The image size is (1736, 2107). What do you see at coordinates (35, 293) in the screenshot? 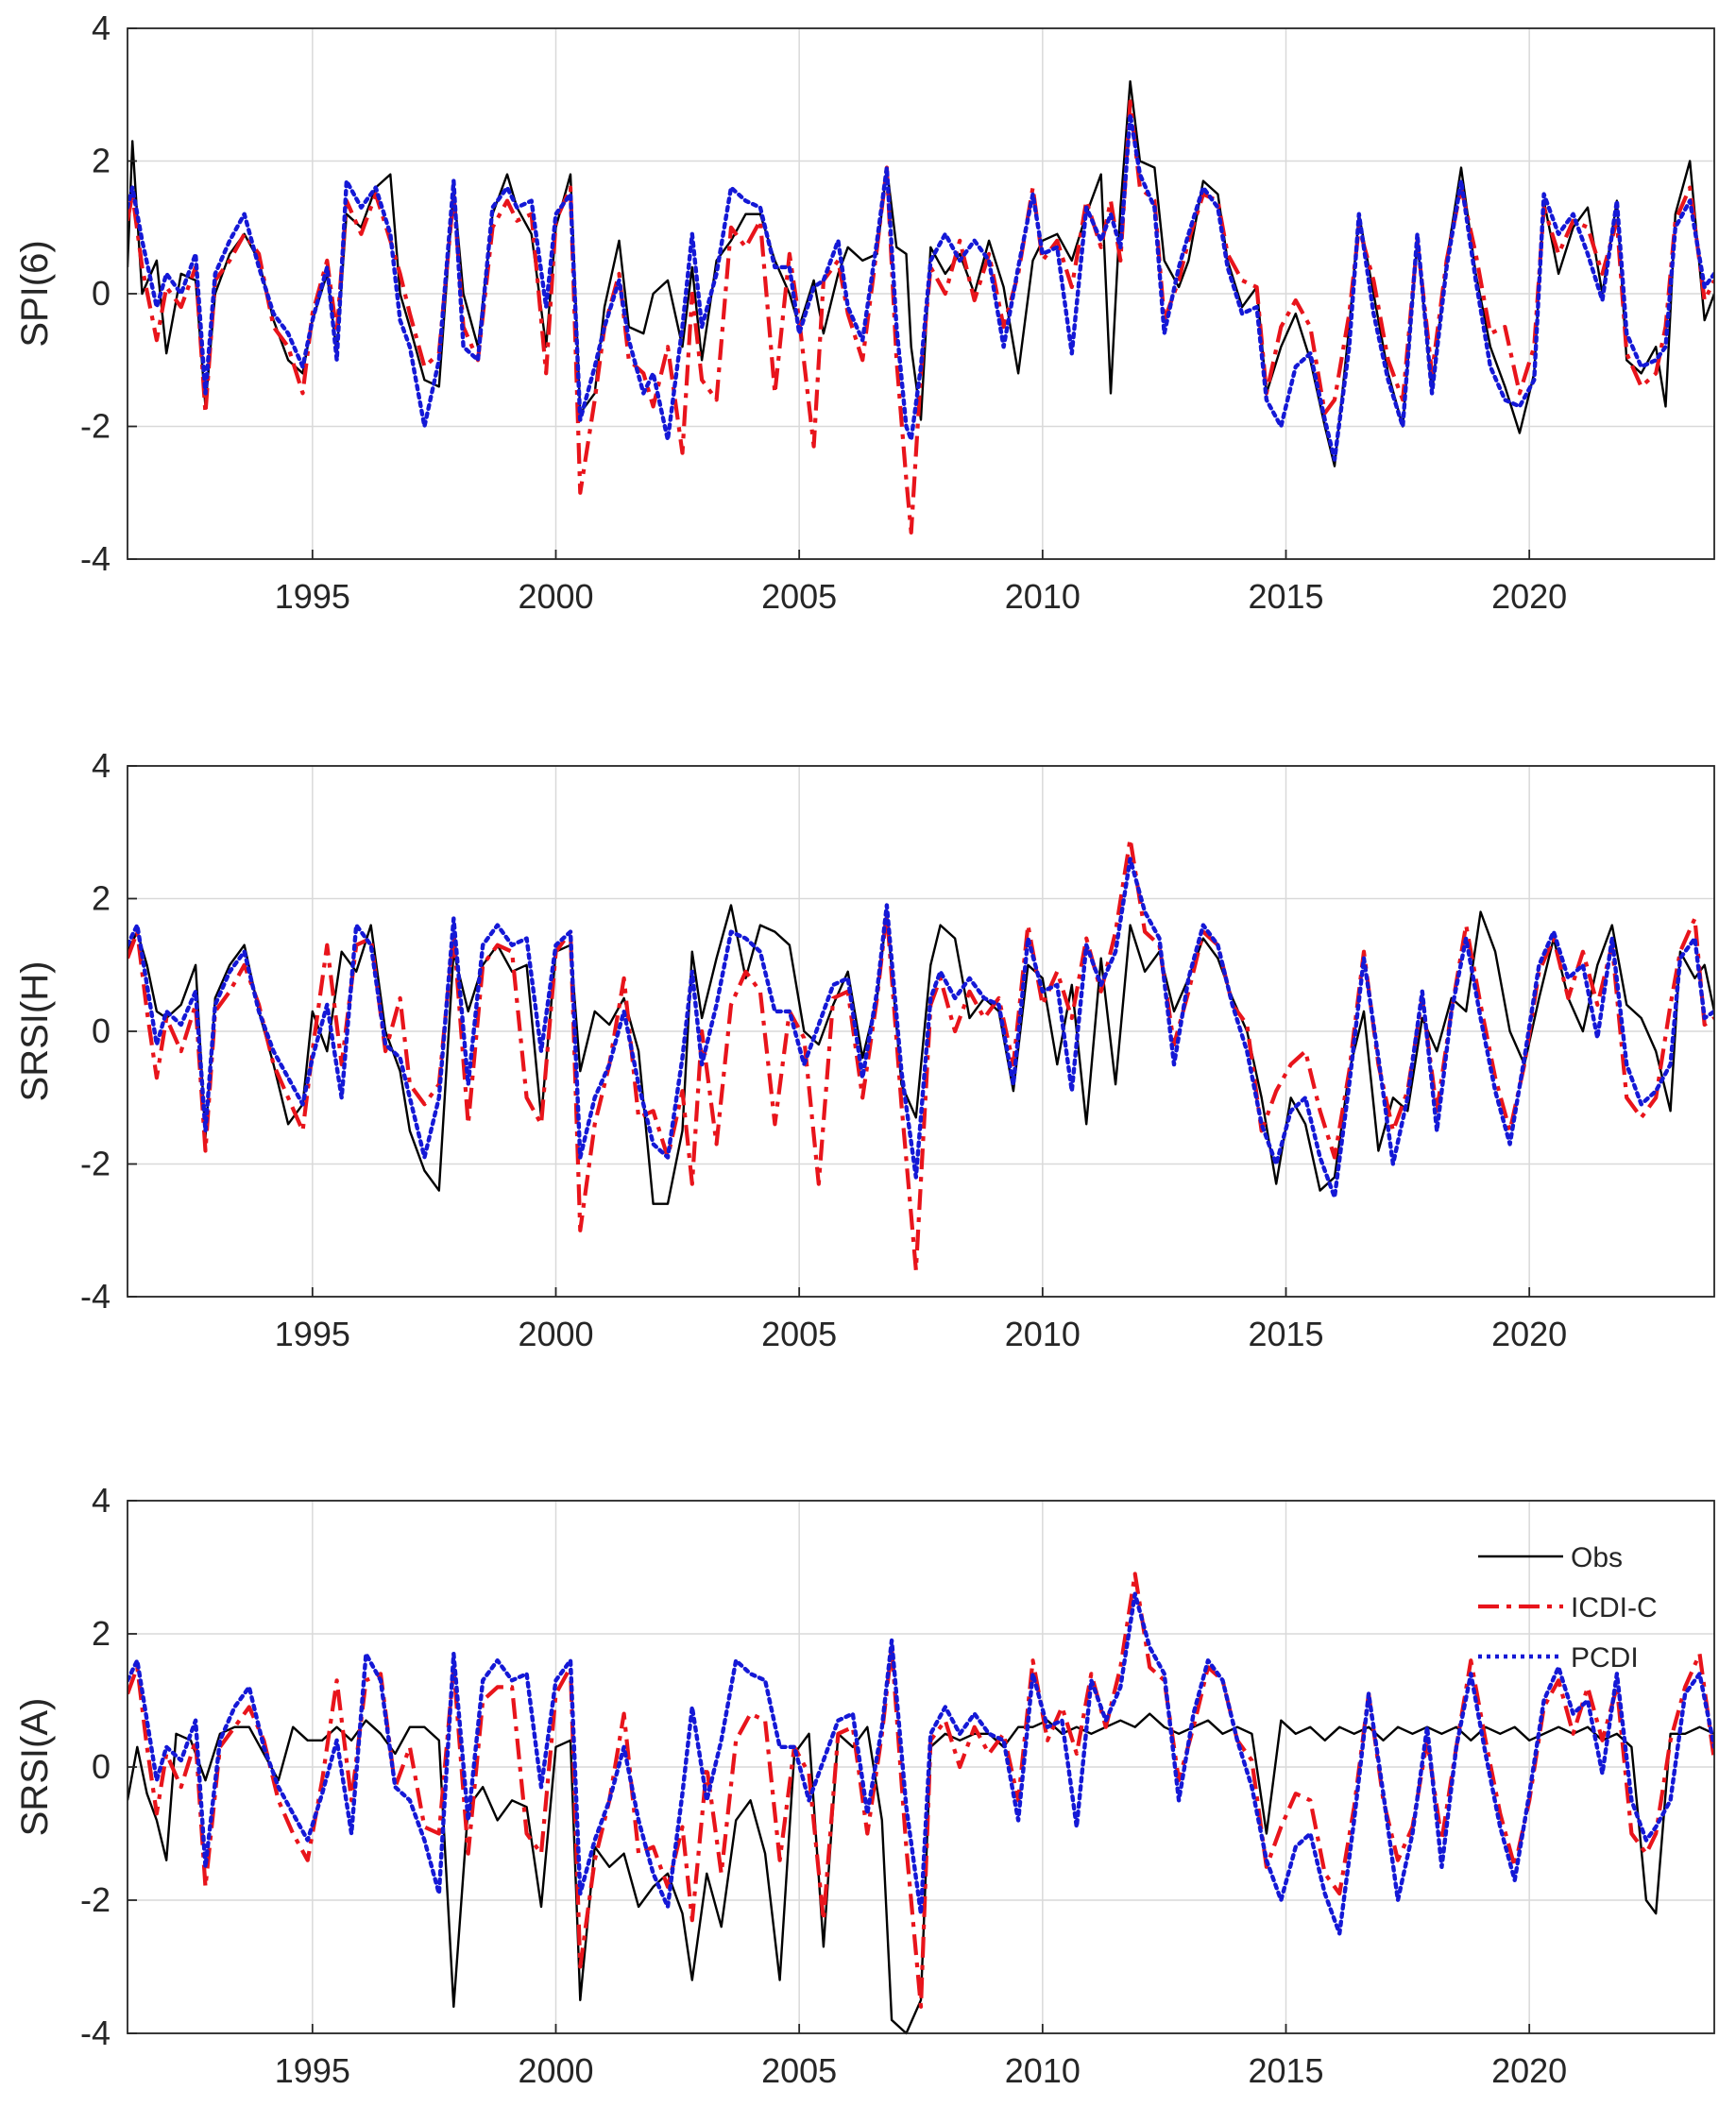
I see `y-axis-label: SPI(6)` at bounding box center [35, 293].